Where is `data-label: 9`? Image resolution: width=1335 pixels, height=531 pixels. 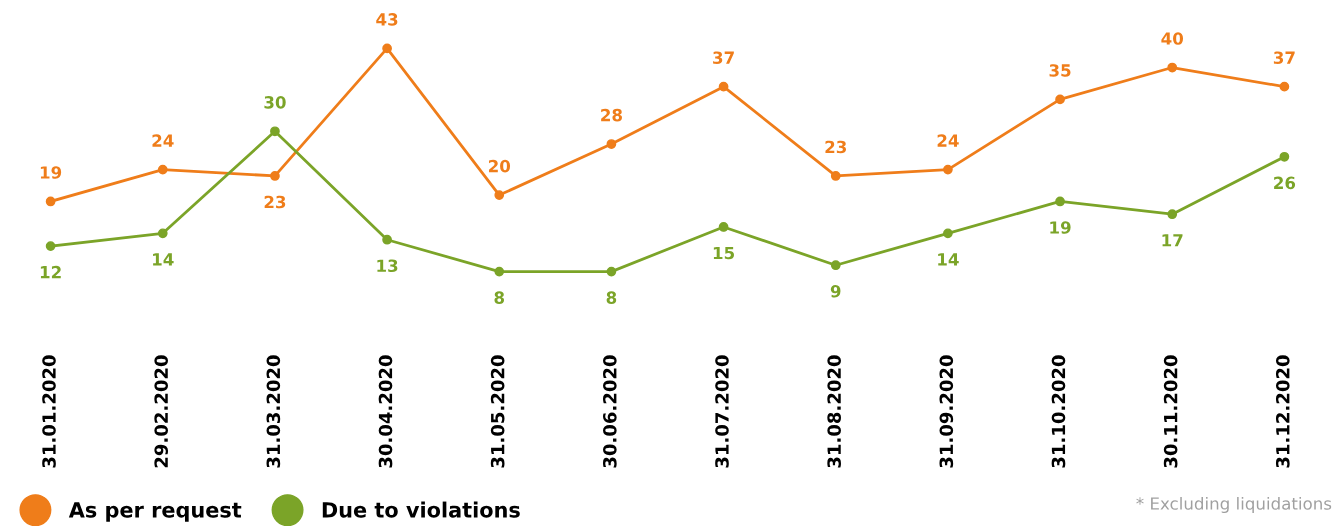
data-label: 9 is located at coordinates (835, 291).